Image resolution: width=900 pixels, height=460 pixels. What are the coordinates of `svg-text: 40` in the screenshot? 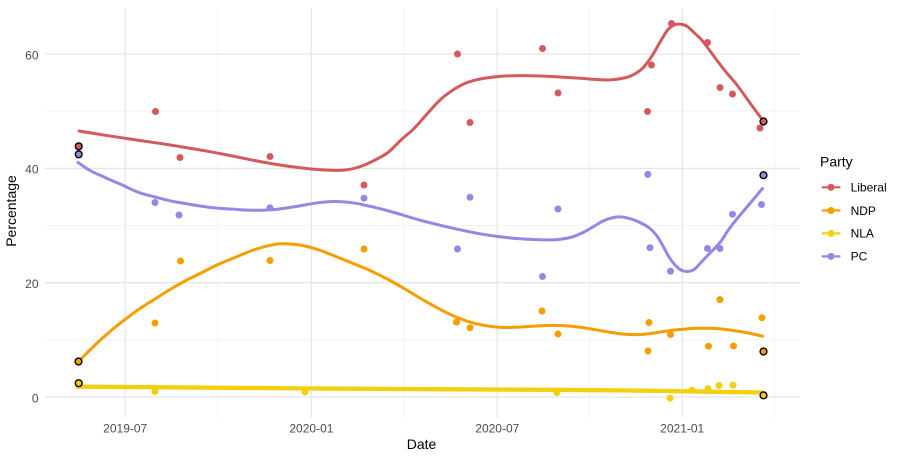 It's located at (32, 170).